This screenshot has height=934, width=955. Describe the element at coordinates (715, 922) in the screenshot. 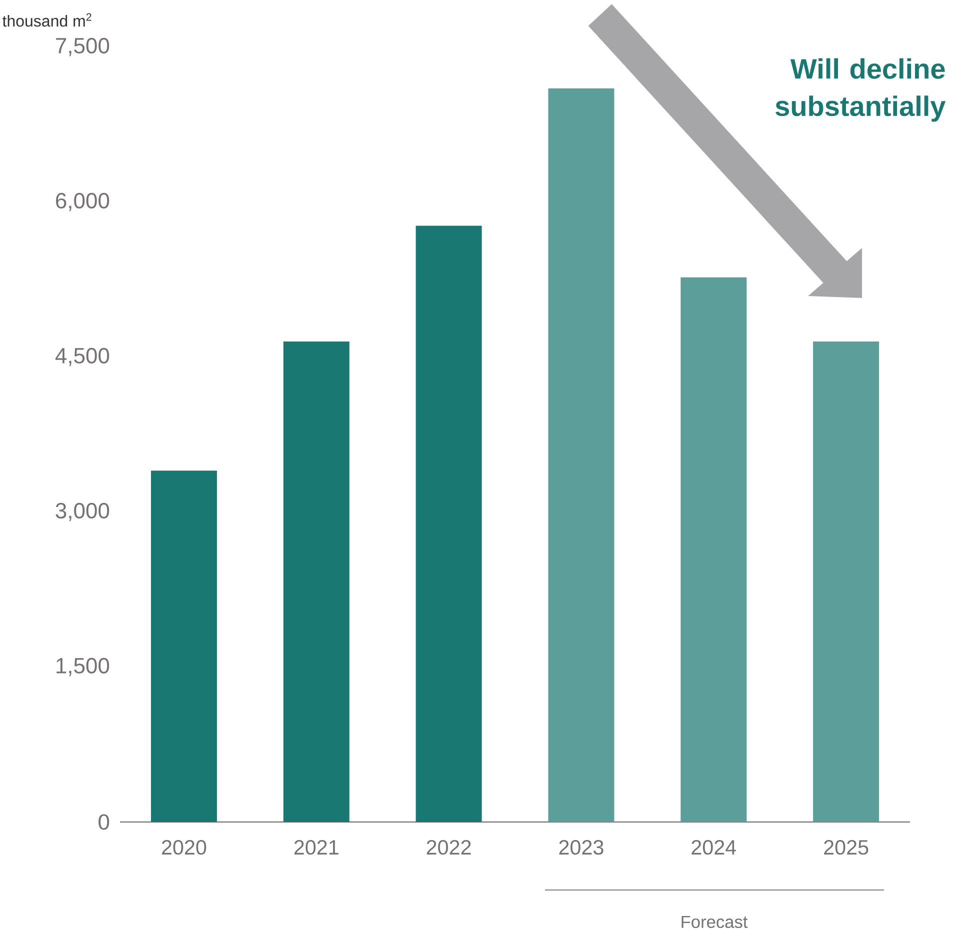

I see `text: Forecast` at that location.